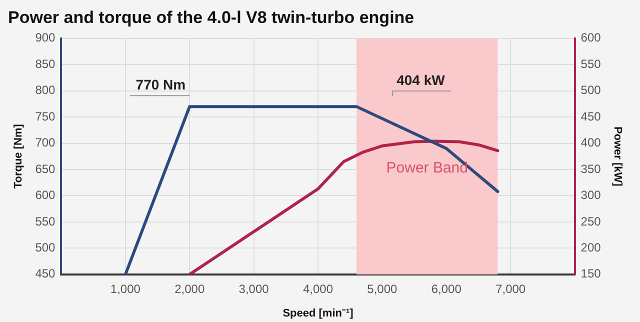  What do you see at coordinates (18, 156) in the screenshot?
I see `y-axis-title: Torque [Nm]` at bounding box center [18, 156].